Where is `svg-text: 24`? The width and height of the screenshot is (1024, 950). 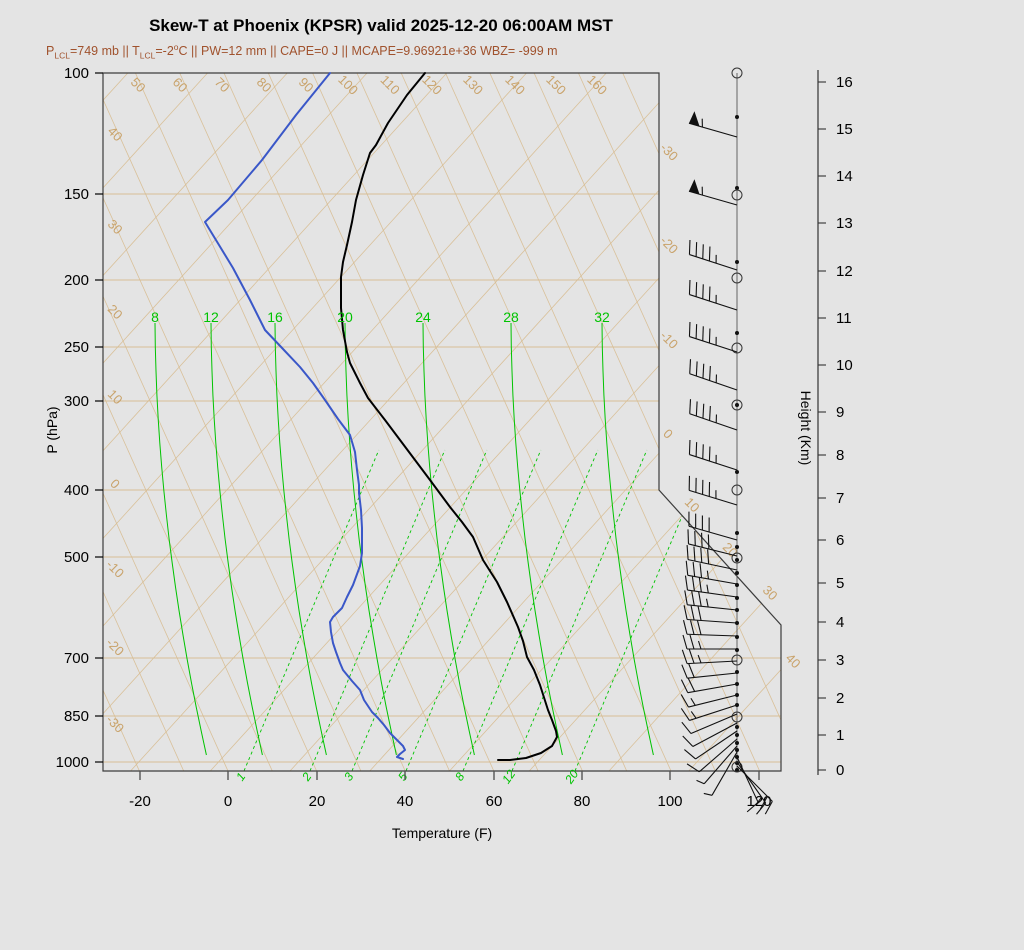
svg-text: 24 is located at coordinates (423, 317).